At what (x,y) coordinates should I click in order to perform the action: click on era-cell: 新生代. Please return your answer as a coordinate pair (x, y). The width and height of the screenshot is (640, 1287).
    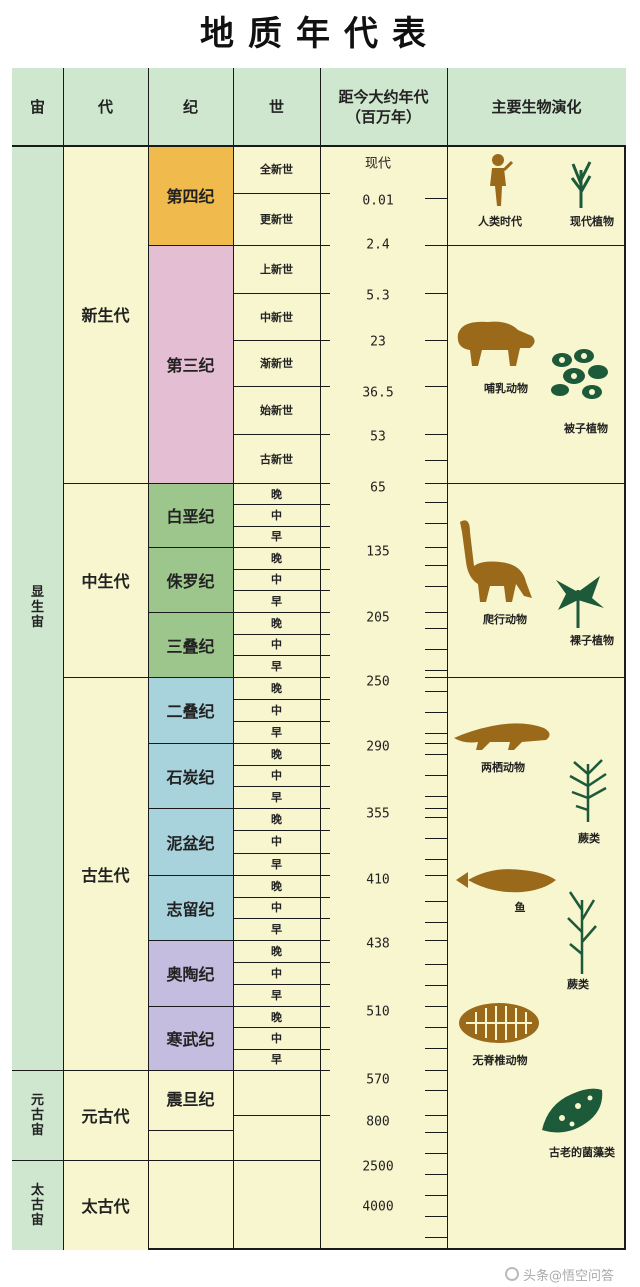
    Looking at the image, I should click on (105, 314).